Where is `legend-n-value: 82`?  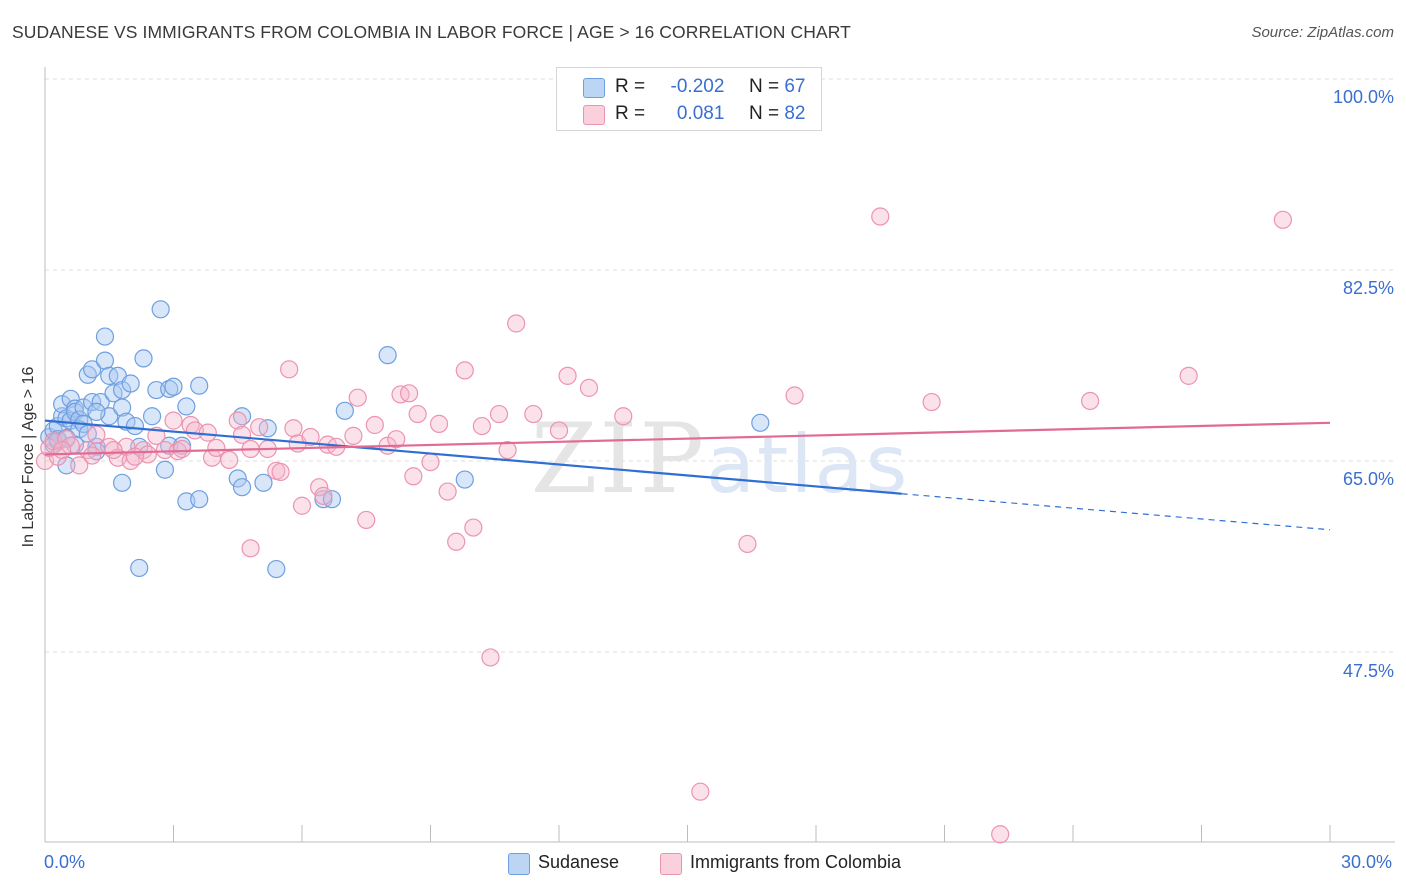 legend-n-value: 82 is located at coordinates (795, 113).